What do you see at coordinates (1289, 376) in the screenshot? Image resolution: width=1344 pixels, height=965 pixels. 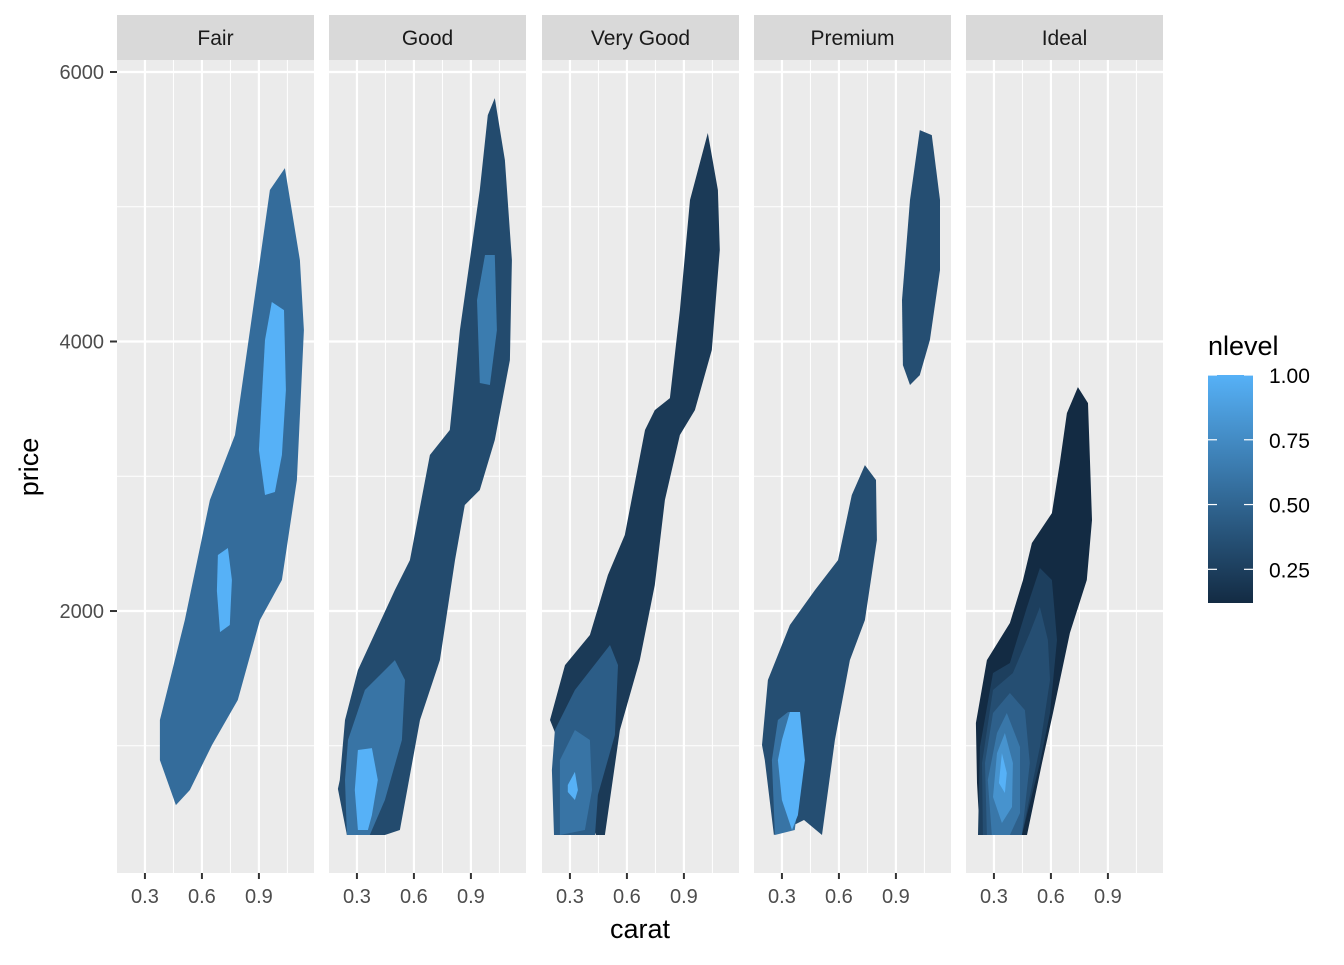 I see `legend-label: 1.00` at bounding box center [1289, 376].